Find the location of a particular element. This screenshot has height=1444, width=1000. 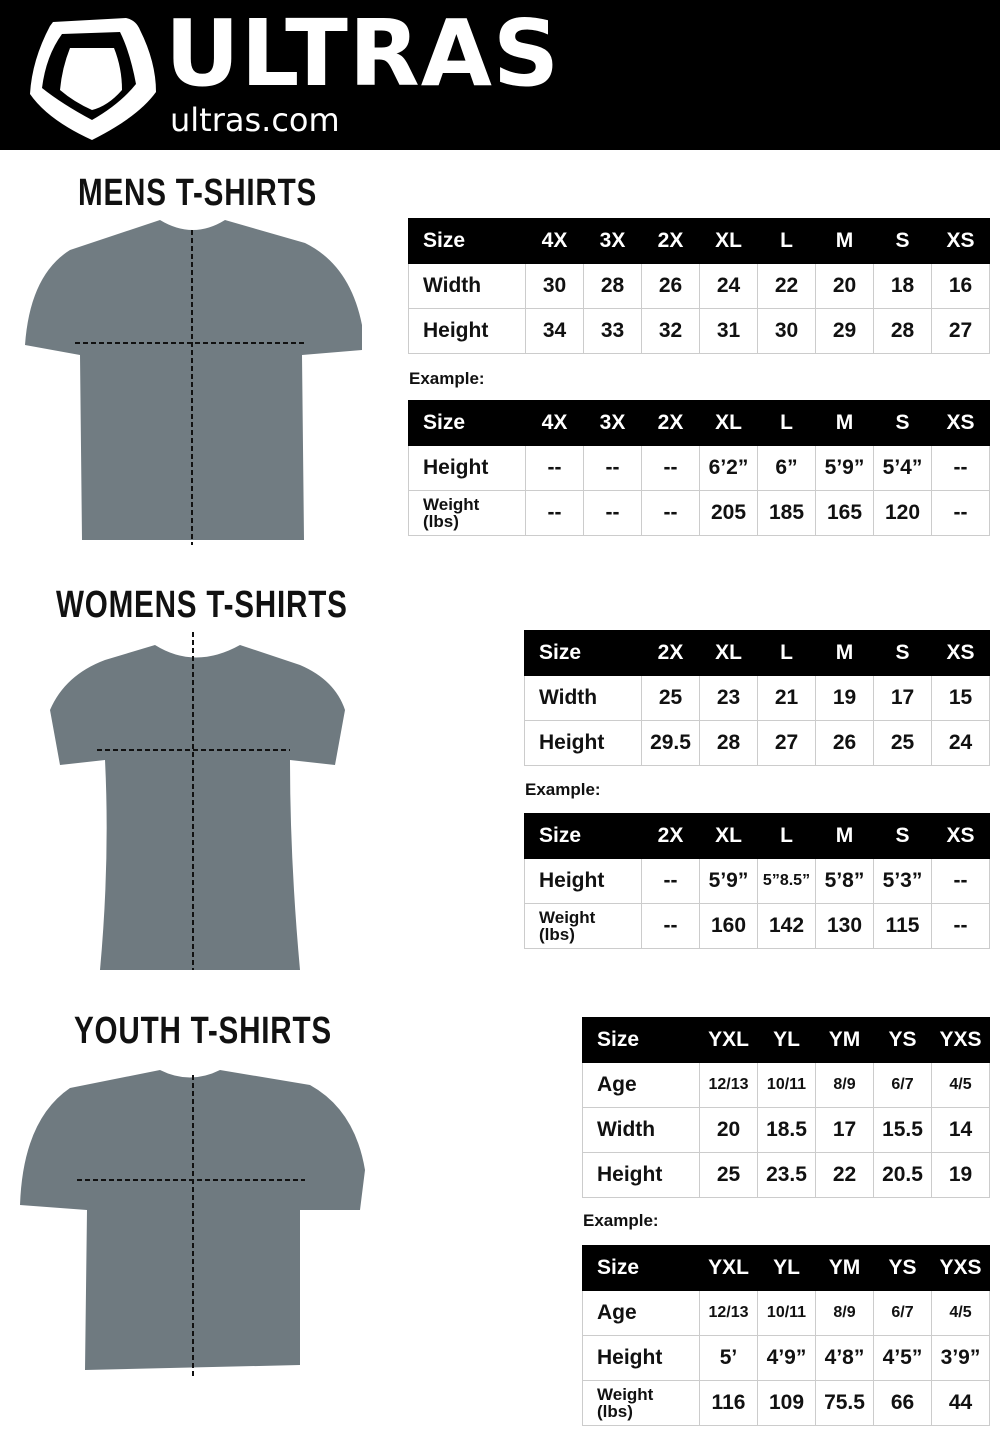

table-cell: 142 is located at coordinates (786, 926).